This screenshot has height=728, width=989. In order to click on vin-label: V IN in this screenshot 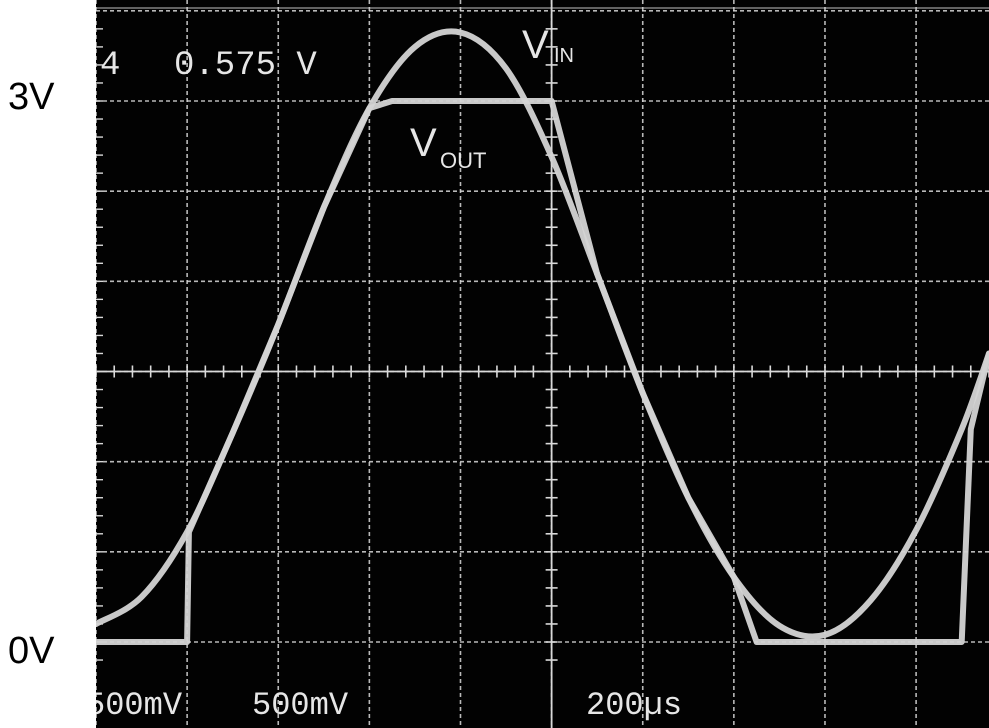, I will do `click(548, 45)`.